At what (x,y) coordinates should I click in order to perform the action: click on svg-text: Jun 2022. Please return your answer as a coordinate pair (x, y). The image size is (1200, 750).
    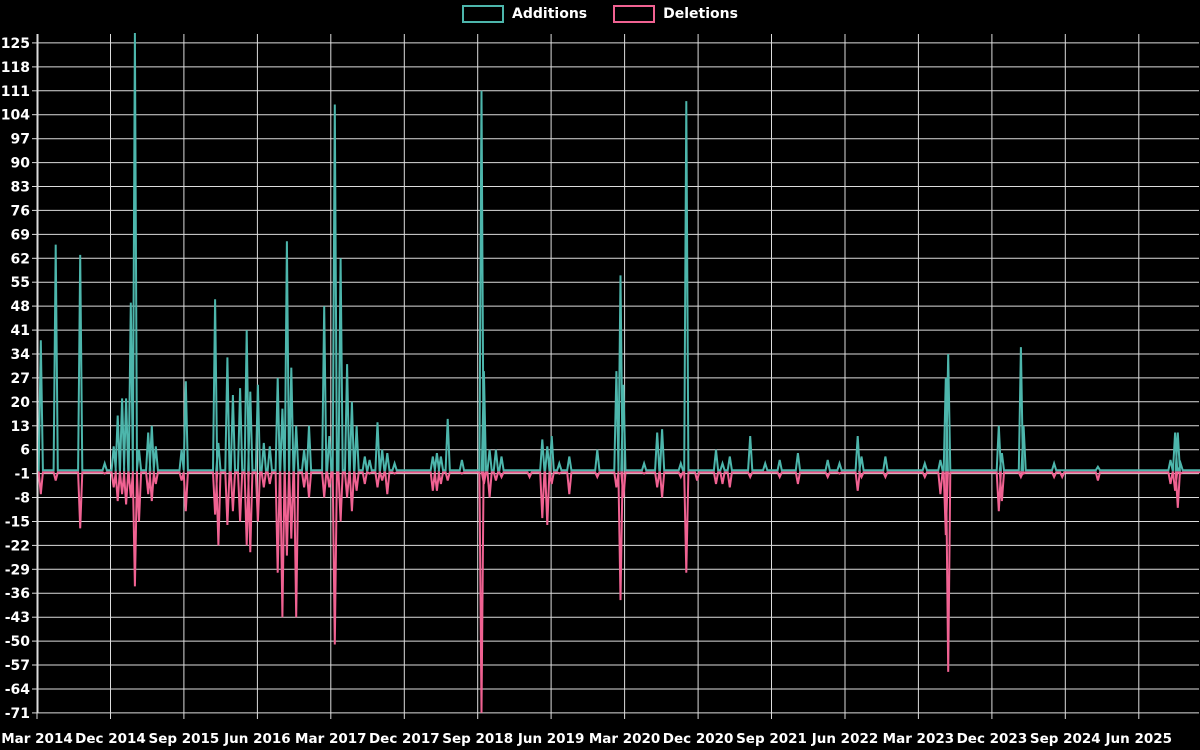
    Looking at the image, I should click on (845, 739).